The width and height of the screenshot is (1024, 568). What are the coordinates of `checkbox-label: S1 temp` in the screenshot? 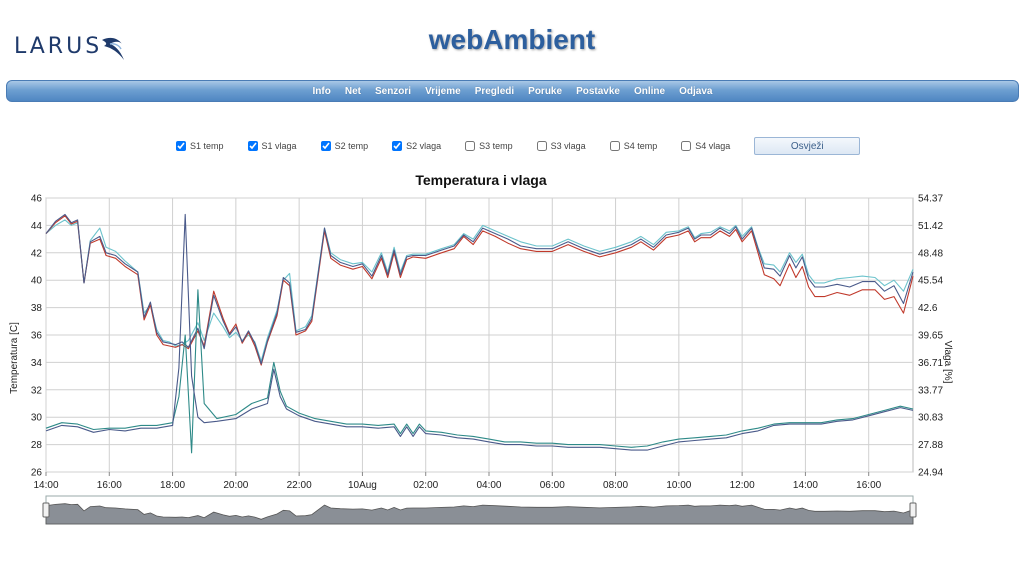 It's located at (207, 146).